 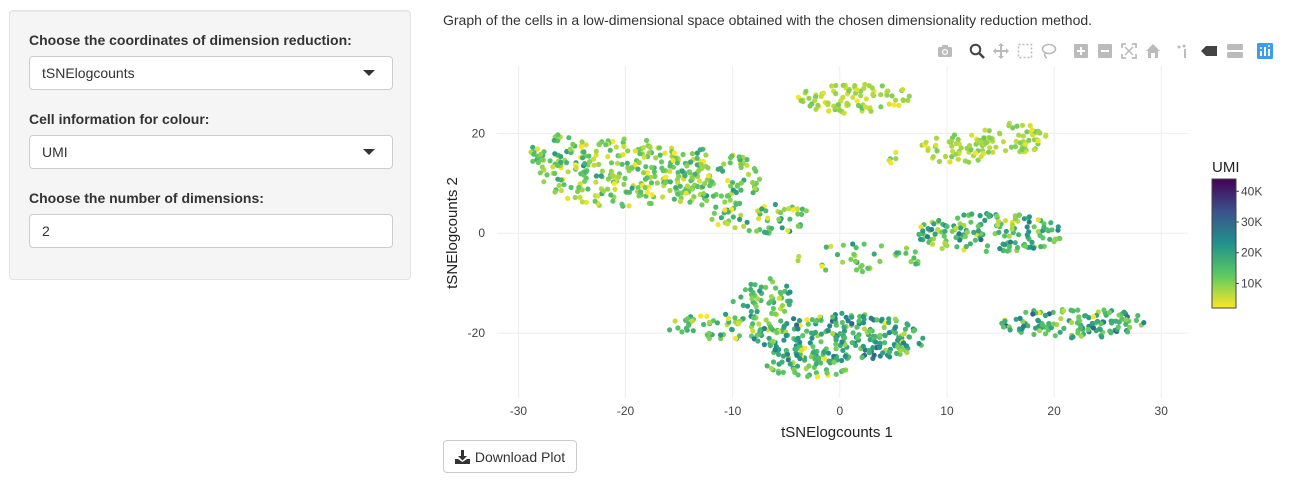 I want to click on x-tick-label: 0, so click(x=839, y=411).